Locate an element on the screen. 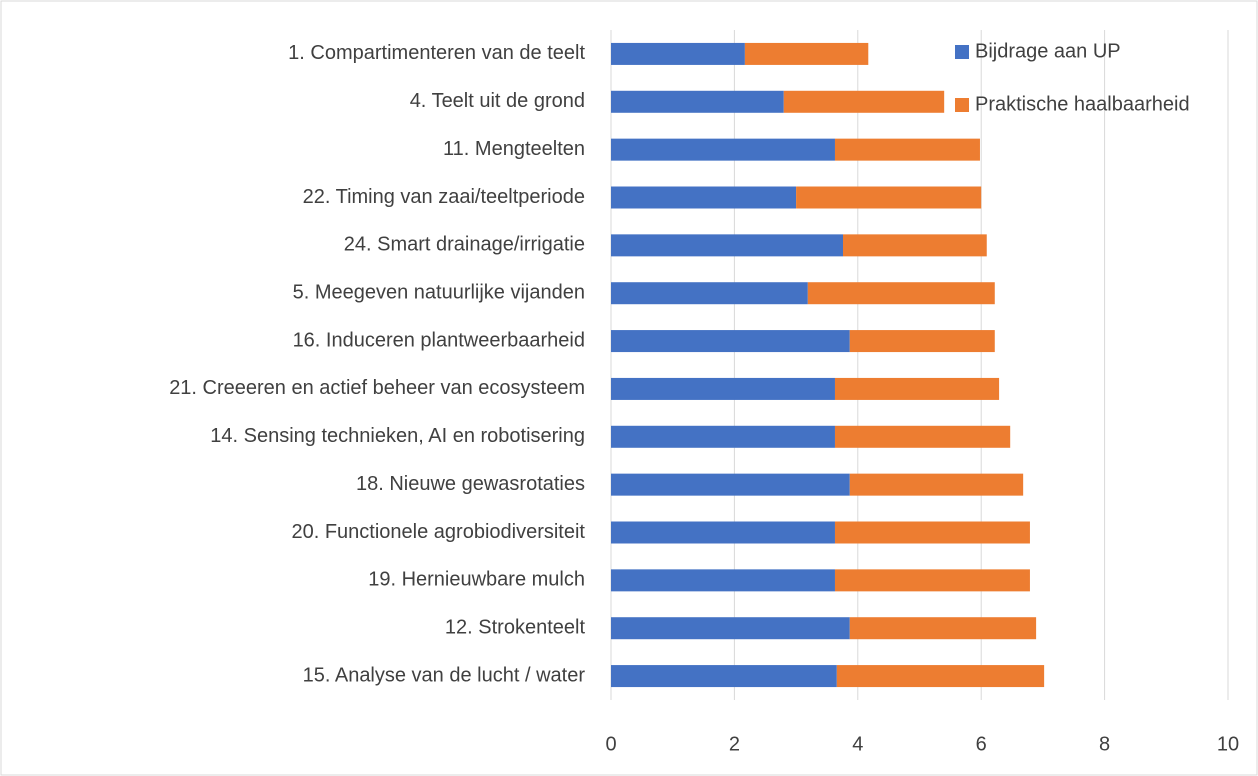 This screenshot has width=1258, height=776. legend-label: Bijdrage aan UP is located at coordinates (1048, 51).